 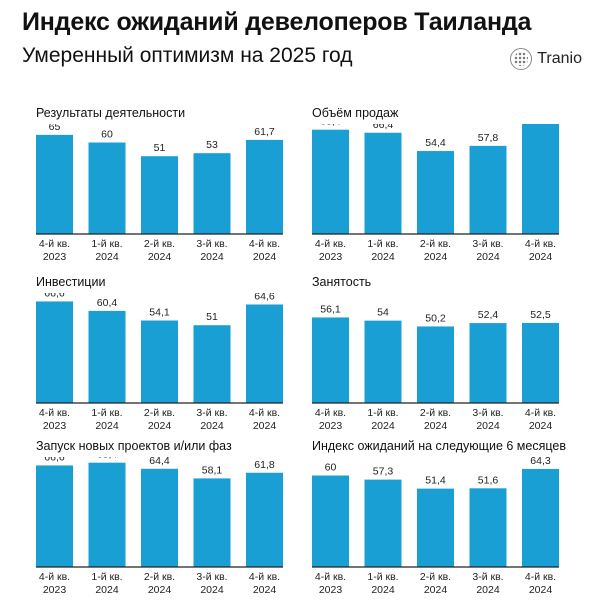 I want to click on data-label: 64,6, so click(x=264, y=297).